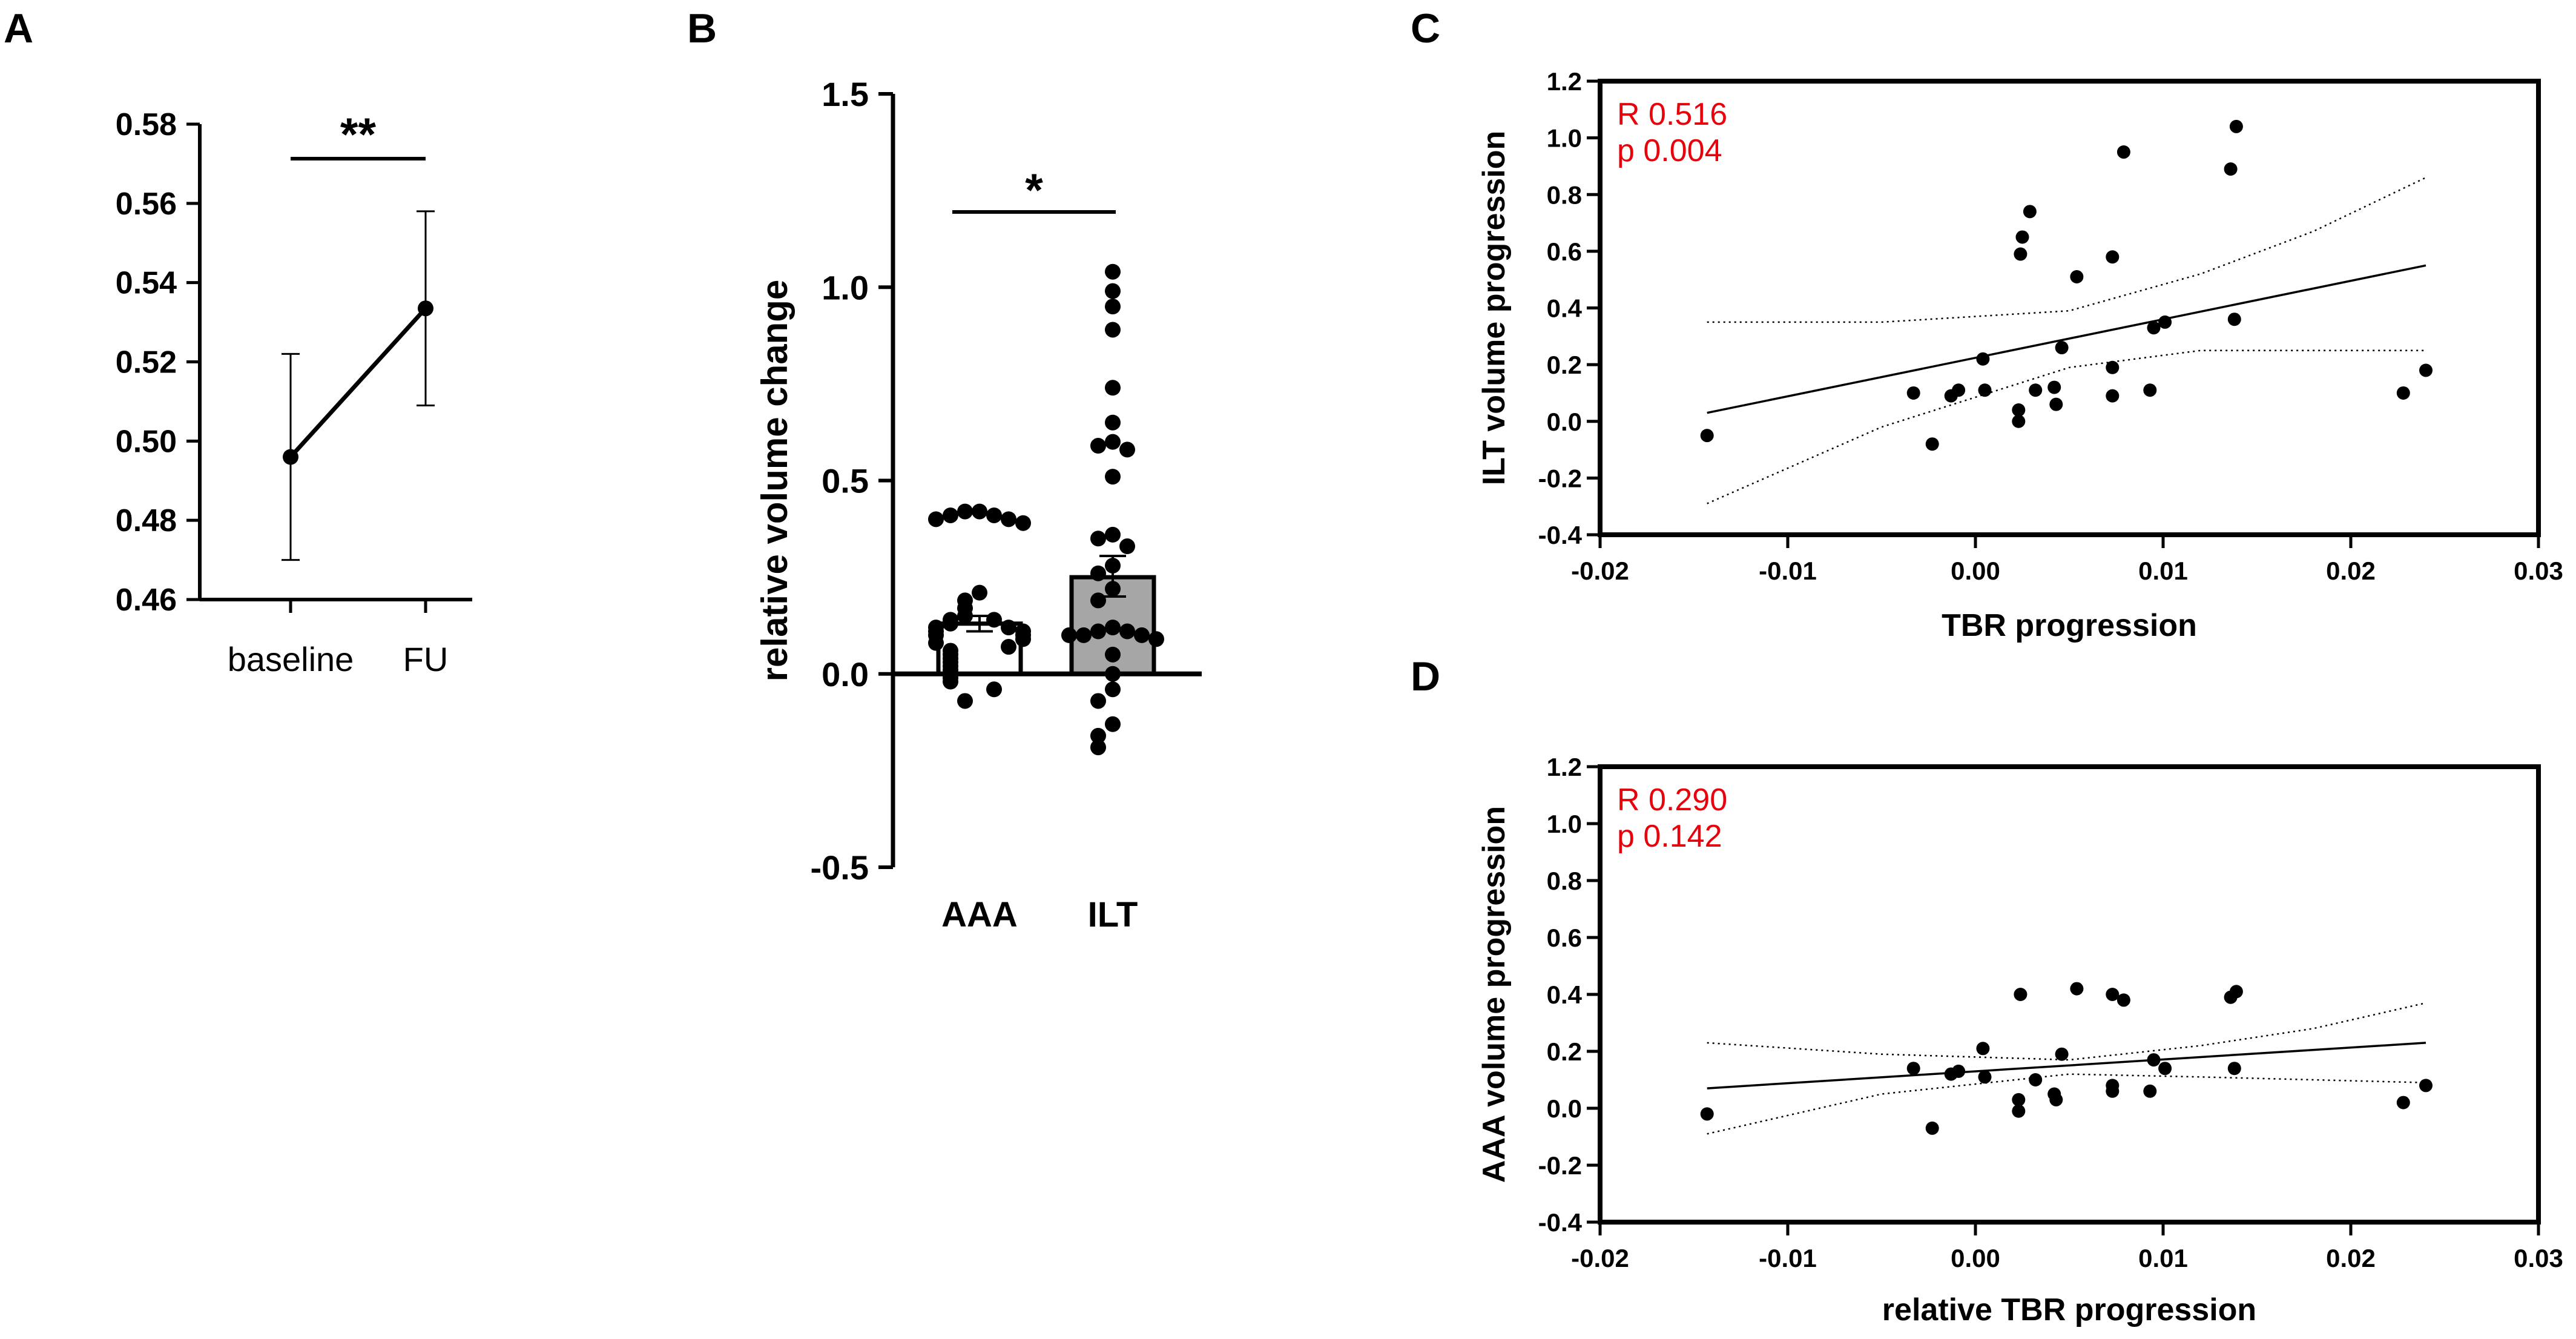  What do you see at coordinates (1560, 1165) in the screenshot?
I see `y-tick-label: -0.2` at bounding box center [1560, 1165].